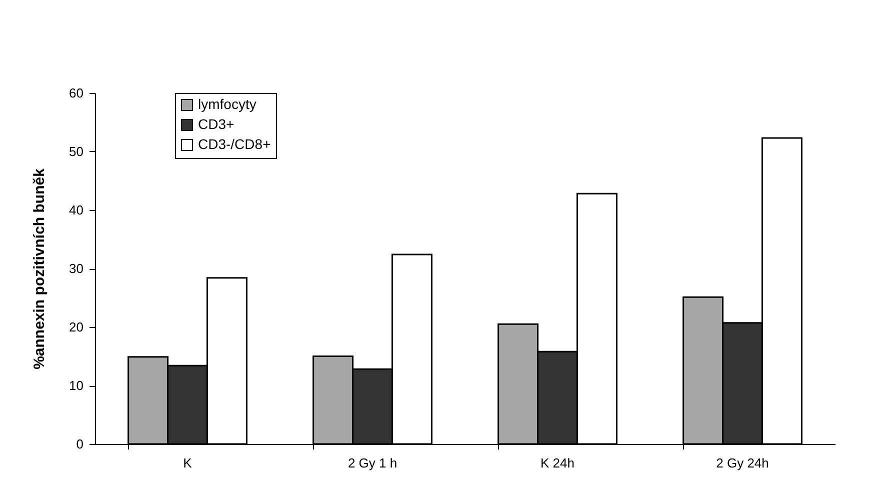 Image resolution: width=870 pixels, height=478 pixels. I want to click on x-tick-label: 2 Gy 1 h, so click(373, 463).